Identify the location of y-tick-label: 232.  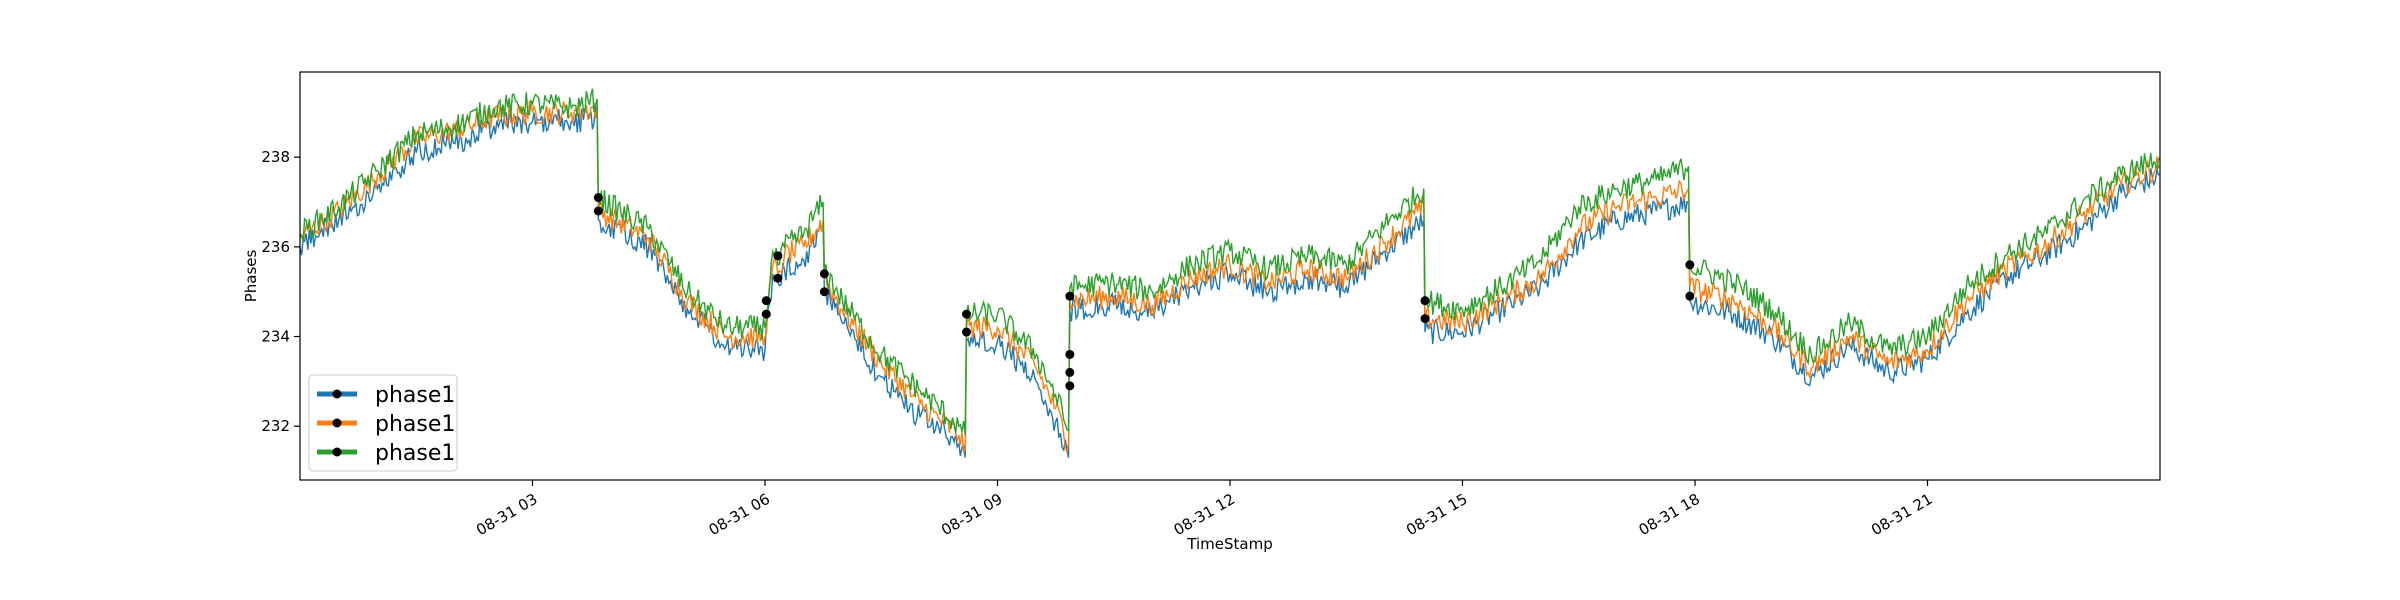
(275, 426).